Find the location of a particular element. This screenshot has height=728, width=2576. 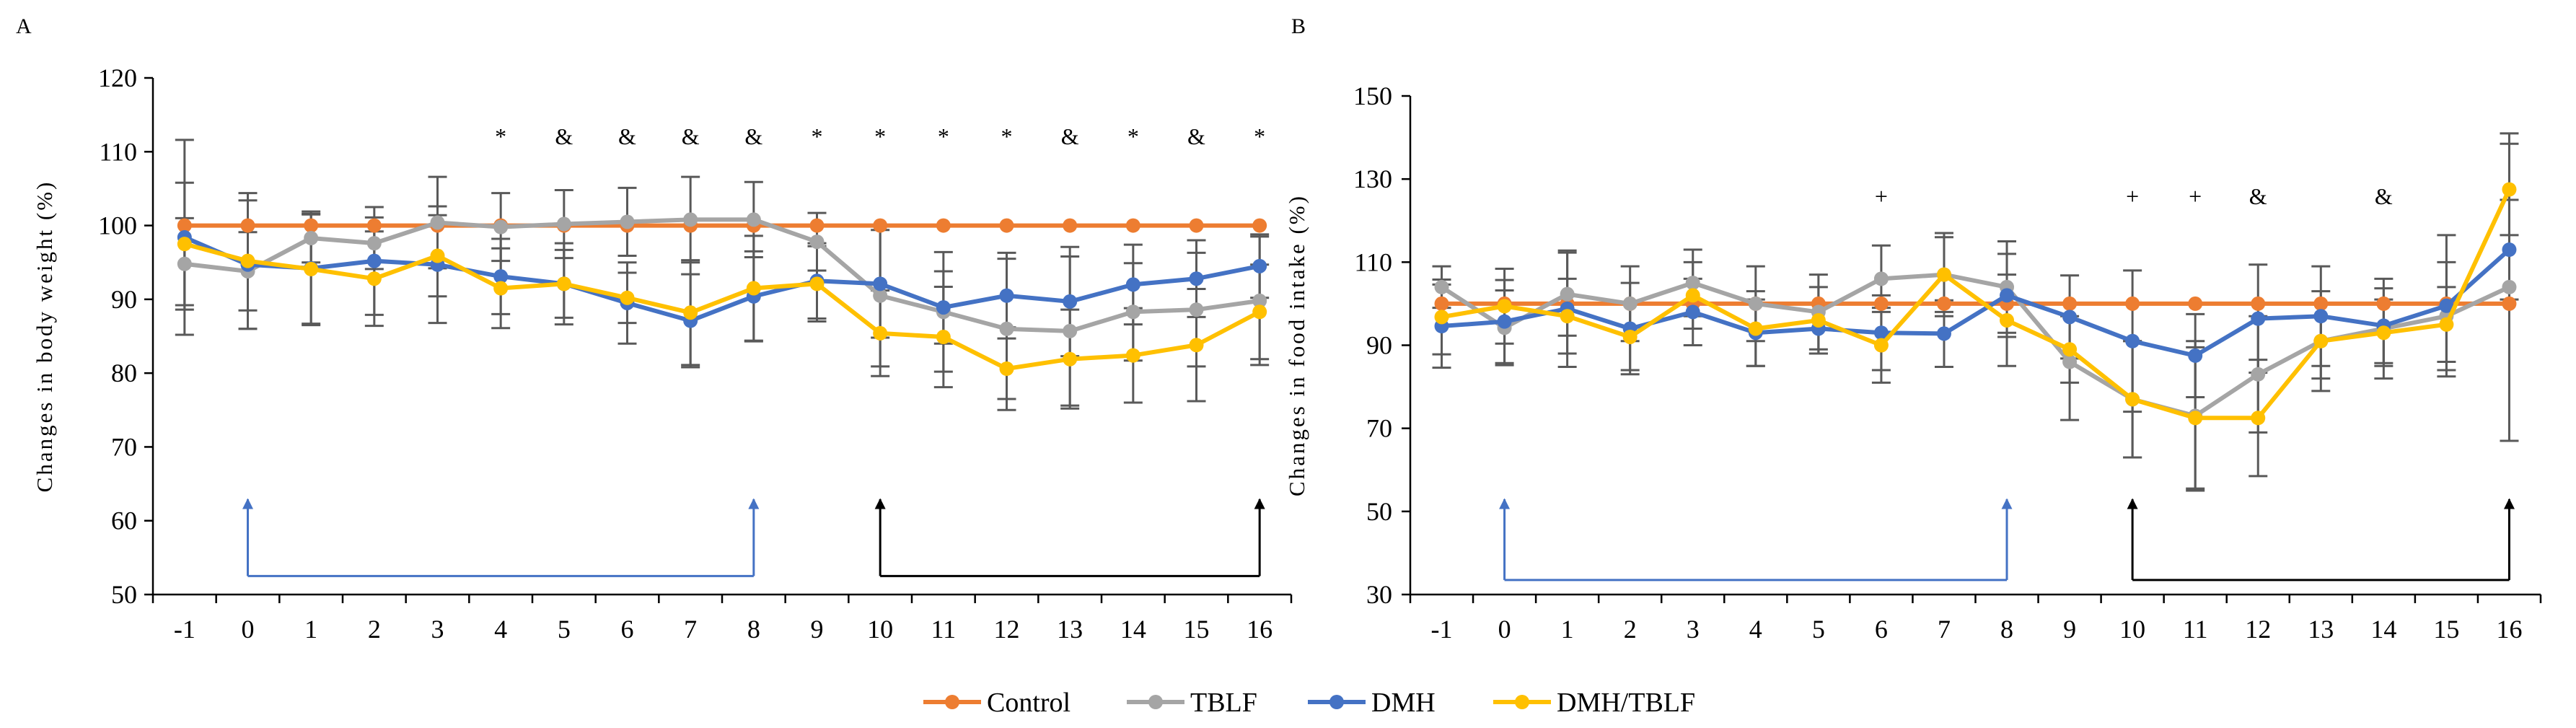

series-line-dmh is located at coordinates (1976, 302).